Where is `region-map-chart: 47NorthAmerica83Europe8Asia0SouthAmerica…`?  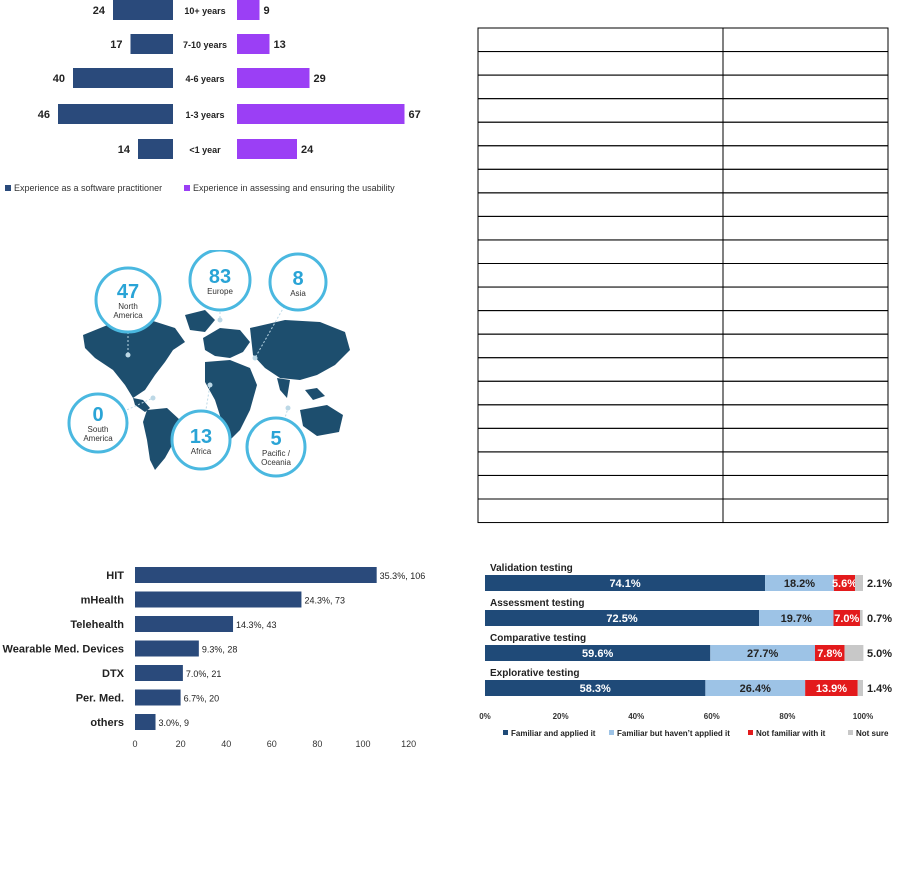
region-map-chart: 47NorthAmerica83Europe8Asia0SouthAmerica… is located at coordinates (208, 364).